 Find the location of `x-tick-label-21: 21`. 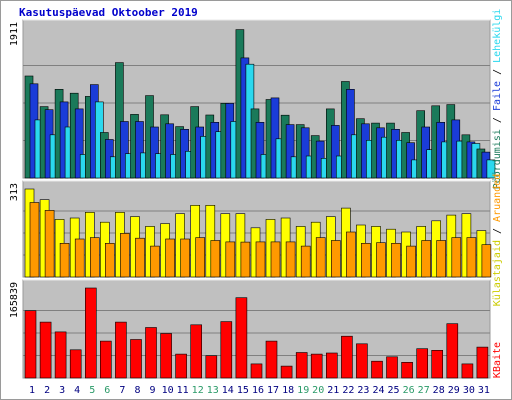

x-tick-label-21: 21 is located at coordinates (333, 390).